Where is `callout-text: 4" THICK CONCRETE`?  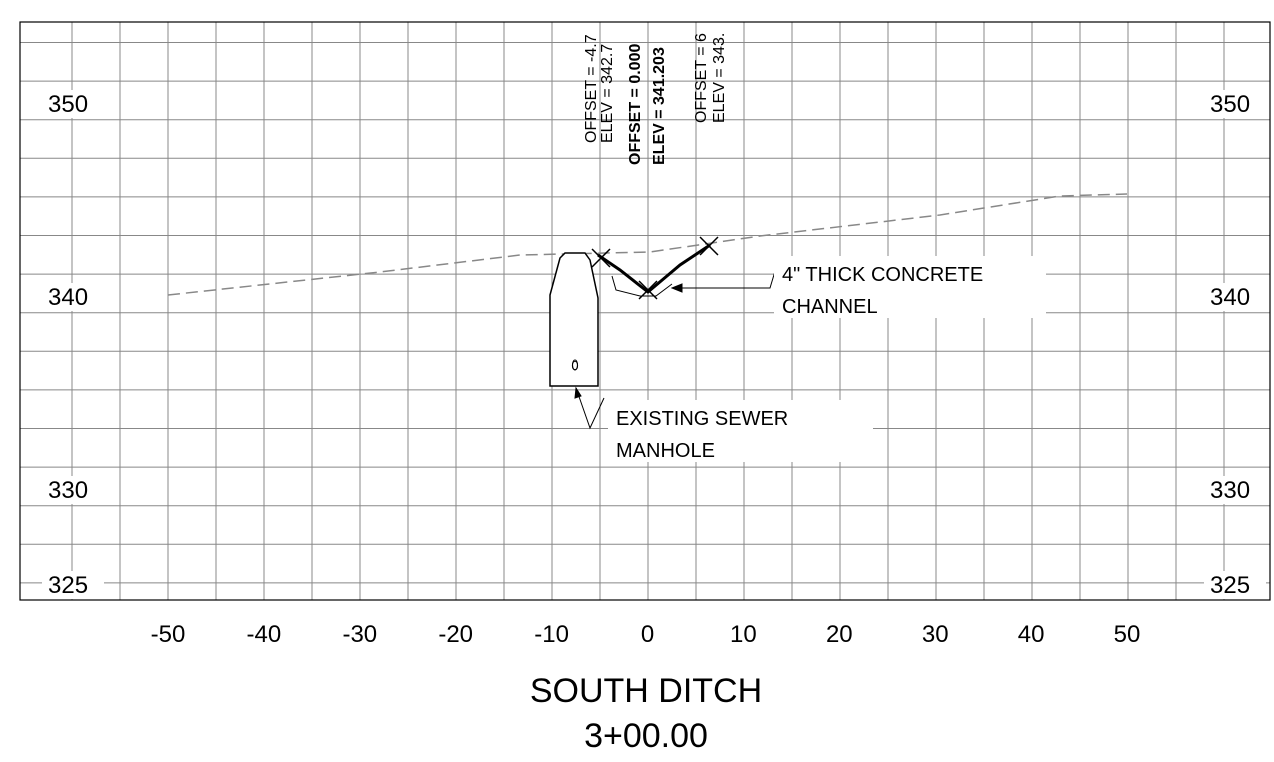
callout-text: 4" THICK CONCRETE is located at coordinates (882, 275).